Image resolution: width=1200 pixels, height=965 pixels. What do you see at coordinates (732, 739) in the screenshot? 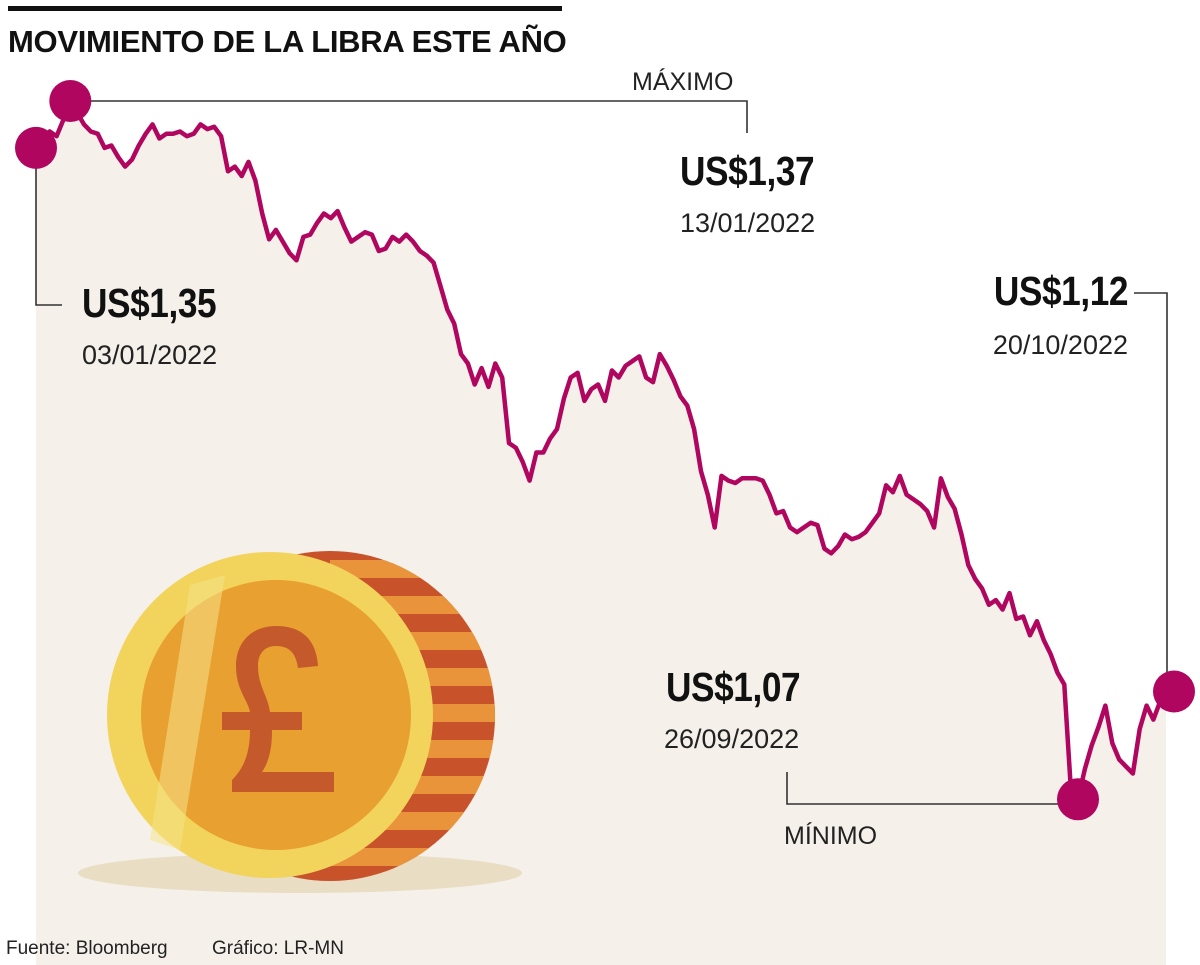
I see `min-date: 26/09/2022` at bounding box center [732, 739].